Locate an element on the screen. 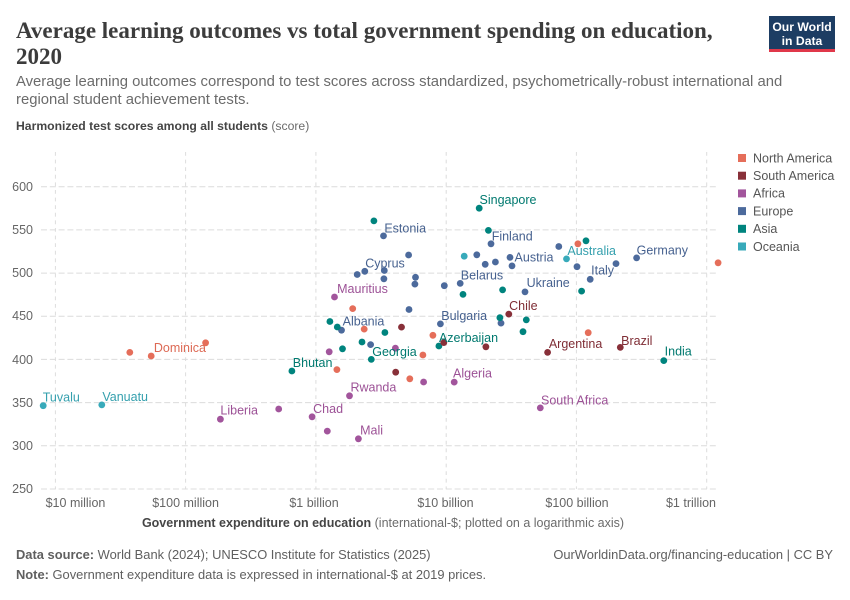 The height and width of the screenshot is (600, 850). svg-text: Singapore is located at coordinates (508, 200).